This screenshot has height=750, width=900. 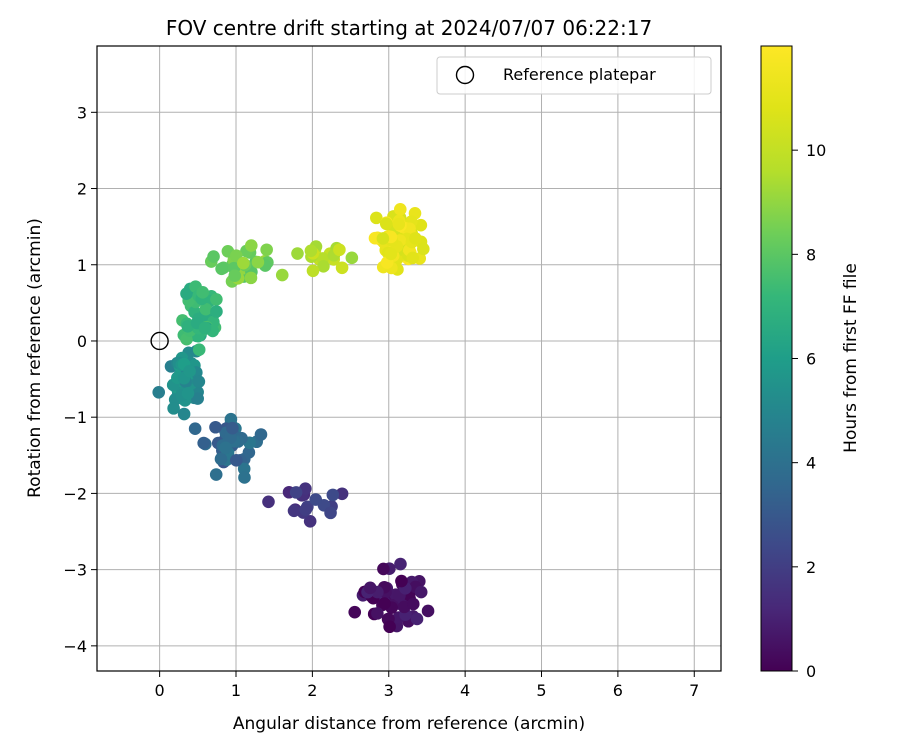 What do you see at coordinates (75, 570) in the screenshot?
I see `y-tick-label: −3` at bounding box center [75, 570].